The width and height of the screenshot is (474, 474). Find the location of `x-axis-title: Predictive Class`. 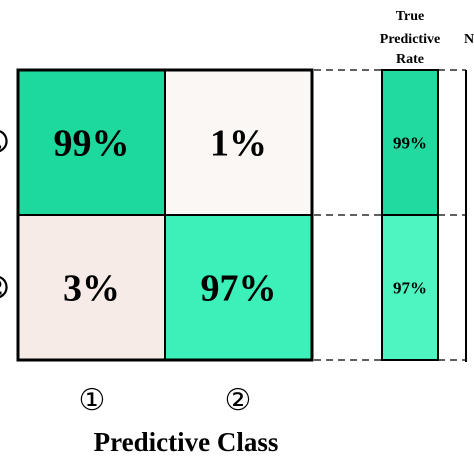

x-axis-title: Predictive Class is located at coordinates (186, 442).